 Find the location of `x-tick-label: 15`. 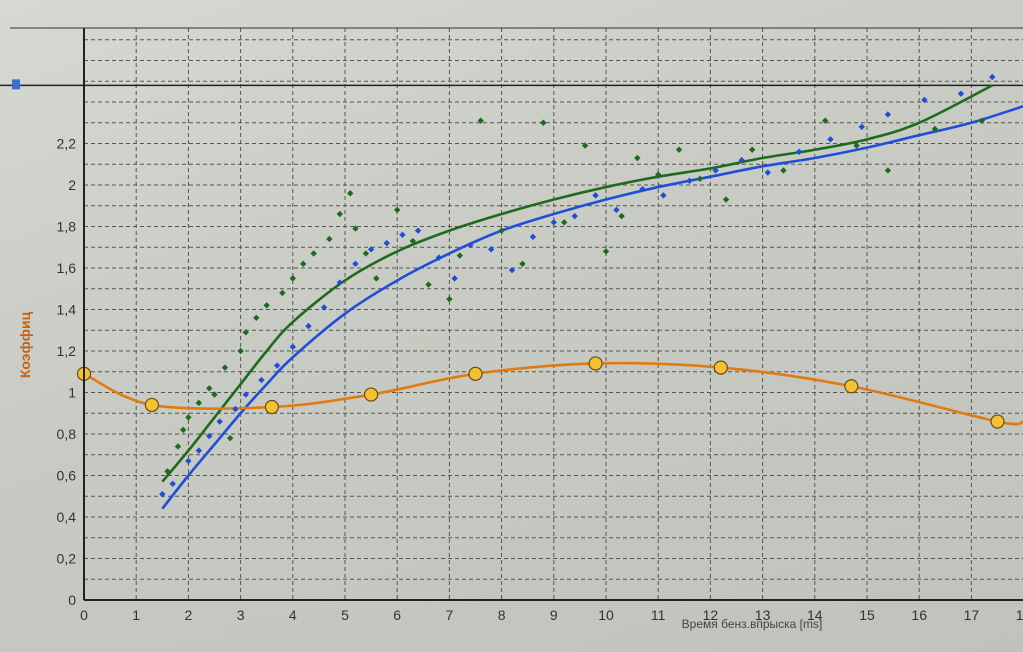

x-tick-label: 15 is located at coordinates (867, 615).